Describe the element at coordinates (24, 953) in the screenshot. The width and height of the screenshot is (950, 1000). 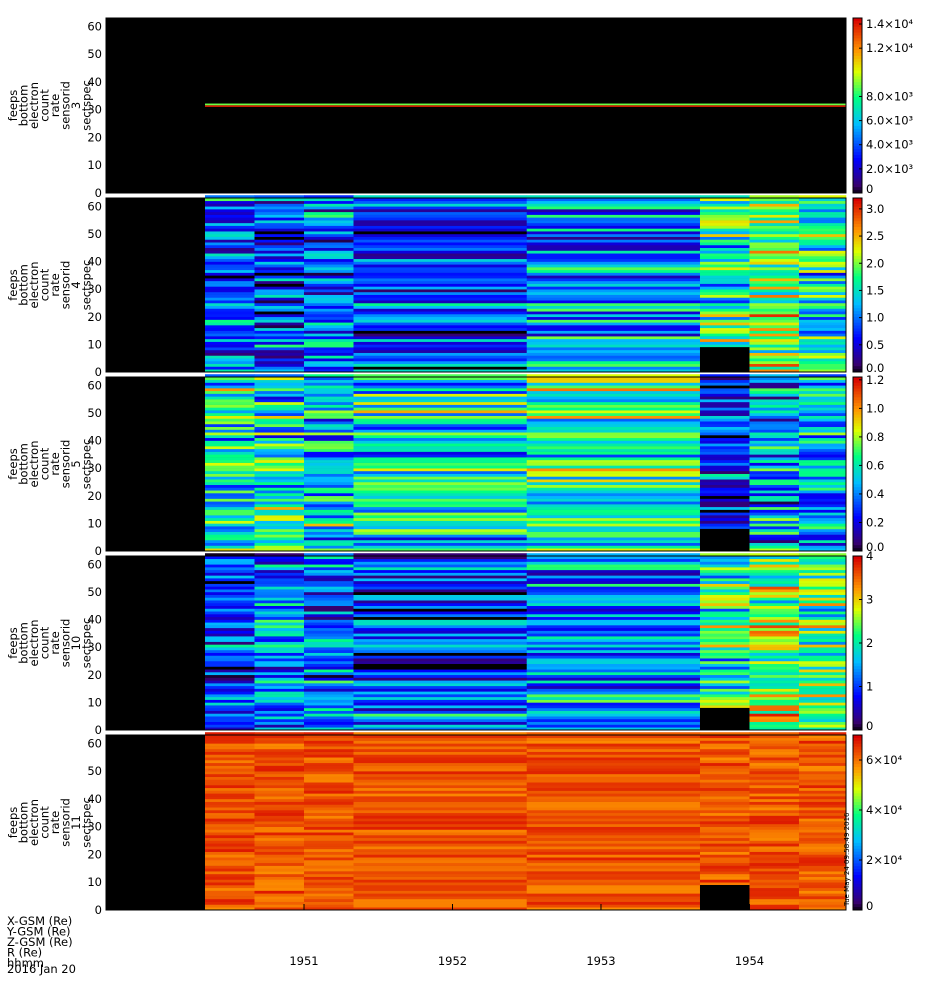
I see `ephemeris-row-label: R (Re)` at that location.